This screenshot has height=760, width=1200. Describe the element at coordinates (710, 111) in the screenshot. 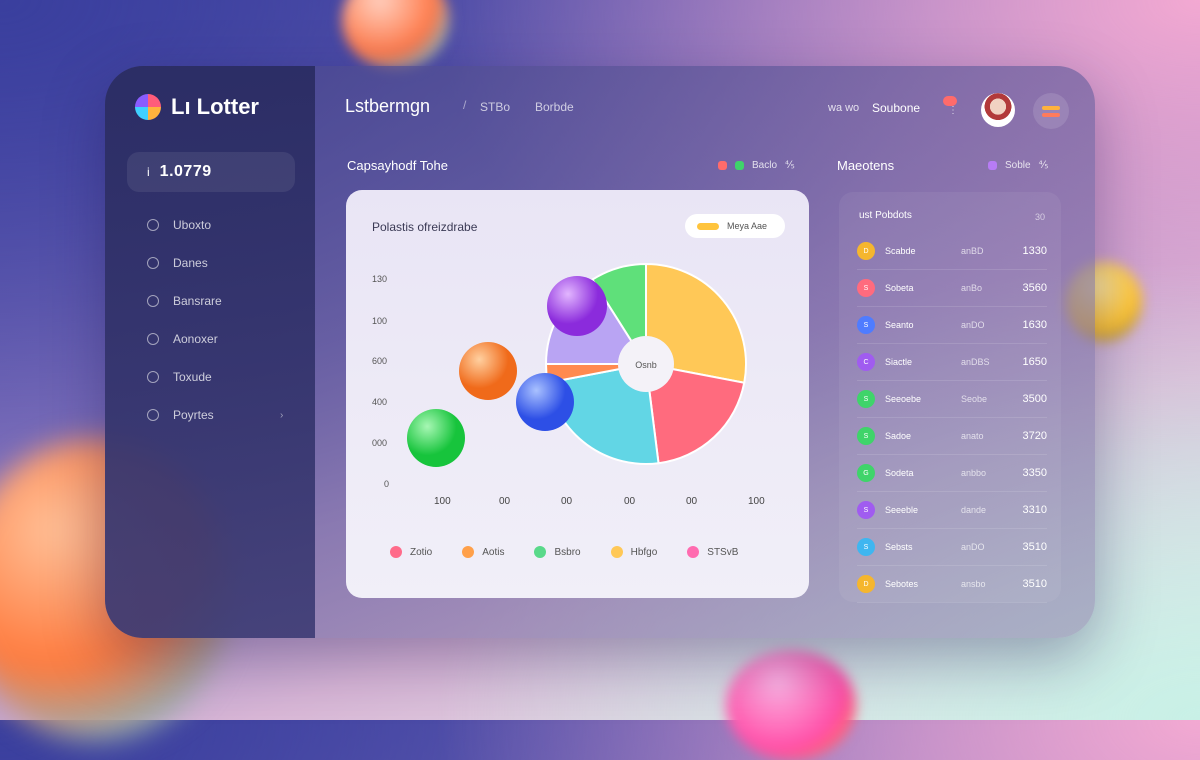

I see `topbar: Lstbermgn / STBo Borbde wa wo Soubone ⋮` at that location.